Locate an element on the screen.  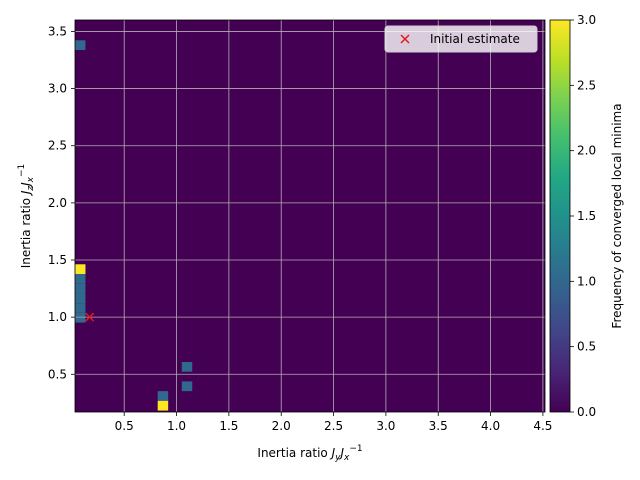
y-tick-label-3: 2.0 is located at coordinates (57, 203).